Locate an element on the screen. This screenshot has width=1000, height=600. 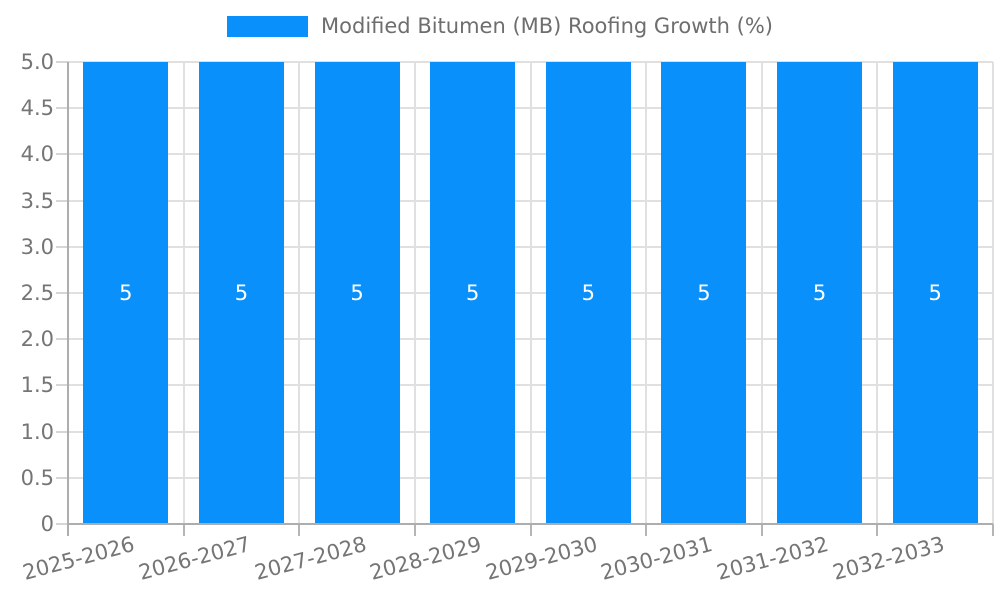
x-axis-label: 2031-2032 is located at coordinates (773, 558).